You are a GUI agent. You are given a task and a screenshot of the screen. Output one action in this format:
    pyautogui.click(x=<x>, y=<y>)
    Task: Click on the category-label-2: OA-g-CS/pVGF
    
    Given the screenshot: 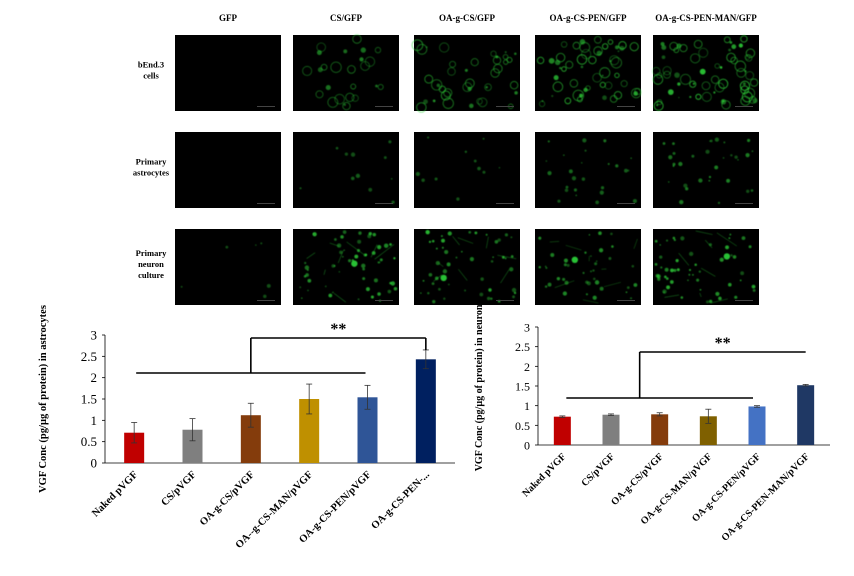 What is the action you would take?
    pyautogui.click(x=227, y=498)
    